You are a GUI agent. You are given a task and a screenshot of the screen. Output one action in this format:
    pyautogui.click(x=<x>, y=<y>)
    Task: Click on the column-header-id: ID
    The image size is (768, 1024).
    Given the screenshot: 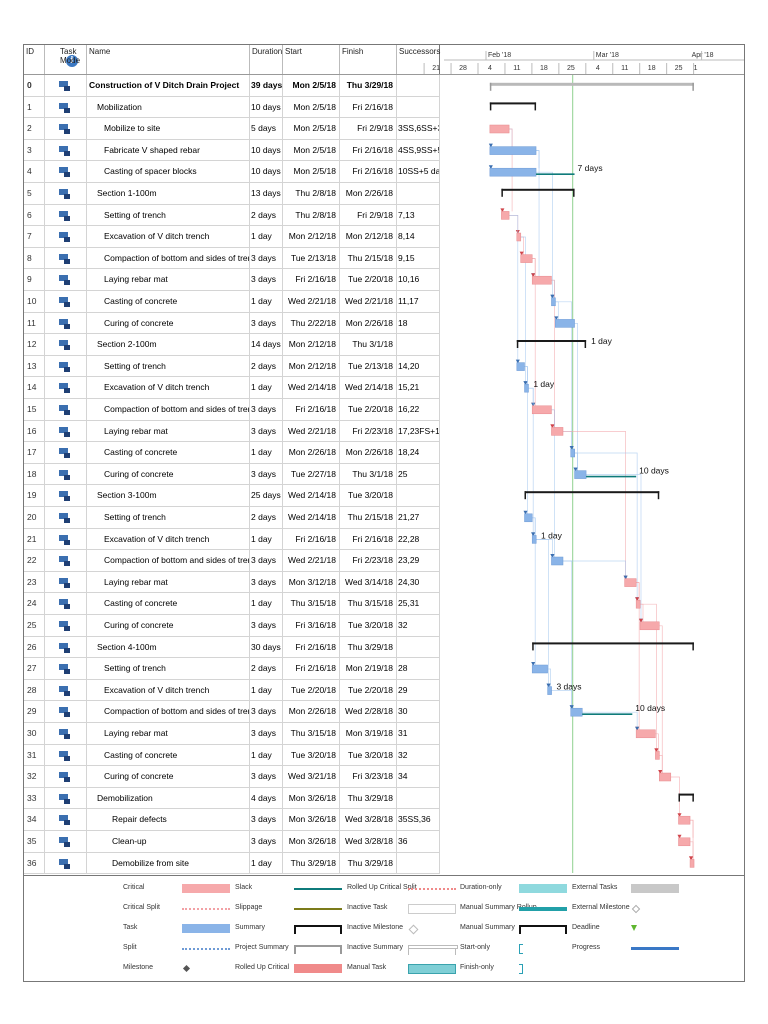 What is the action you would take?
    pyautogui.click(x=34, y=59)
    